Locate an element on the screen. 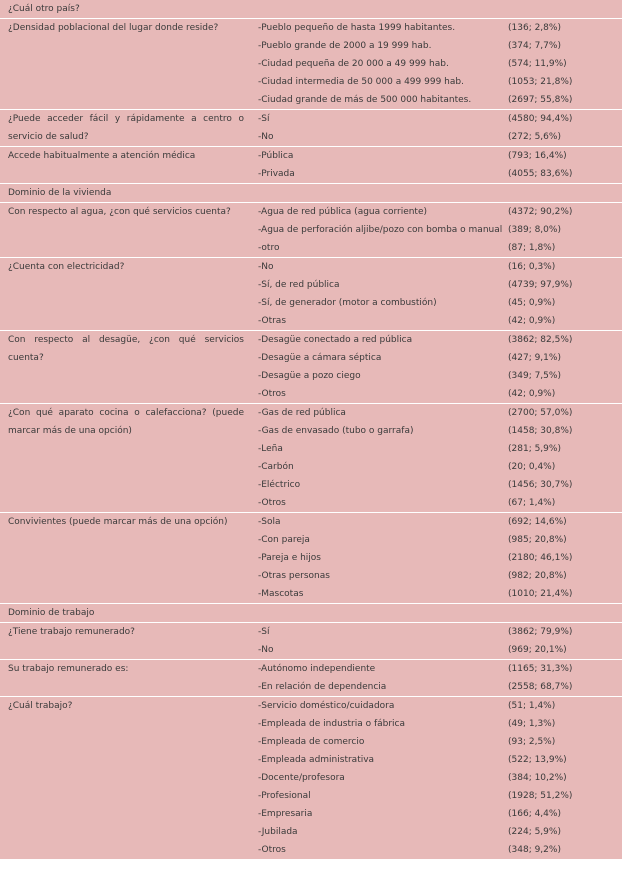  option-value: (1928; 51,2%) is located at coordinates (540, 796).